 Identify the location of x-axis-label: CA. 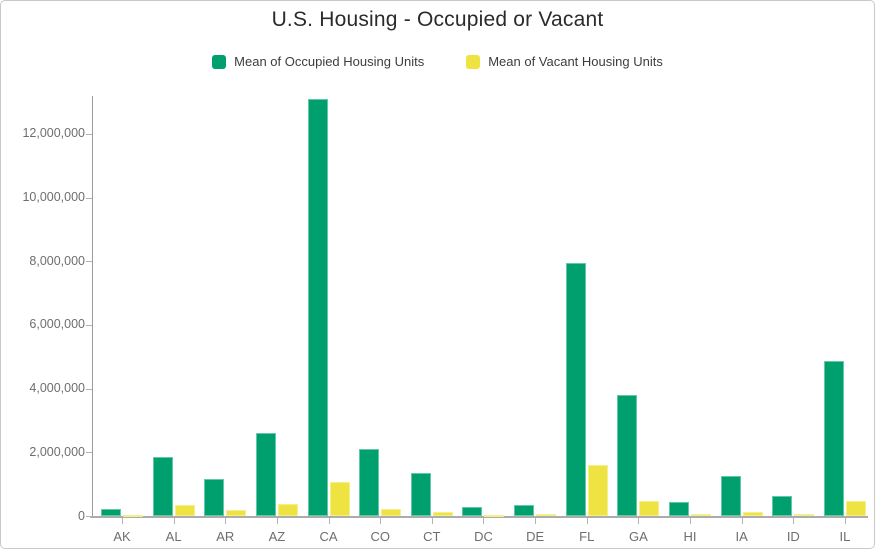
(328, 536).